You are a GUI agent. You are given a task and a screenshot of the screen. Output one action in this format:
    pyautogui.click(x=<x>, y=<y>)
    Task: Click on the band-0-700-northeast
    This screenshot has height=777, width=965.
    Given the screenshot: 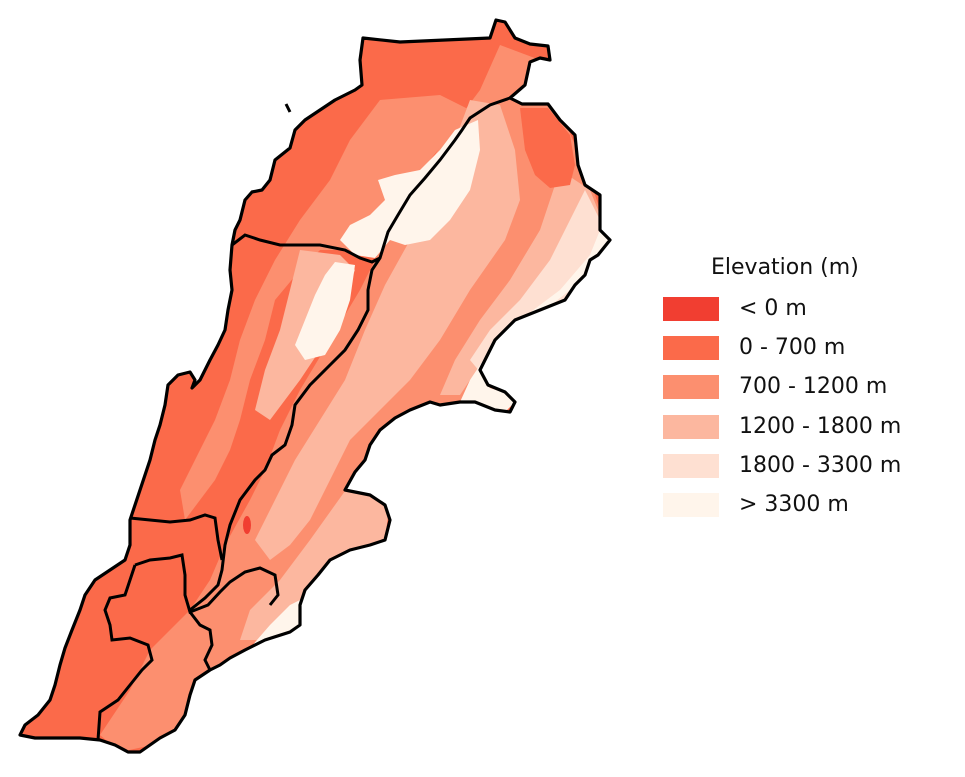 What is the action you would take?
    pyautogui.click(x=547, y=148)
    